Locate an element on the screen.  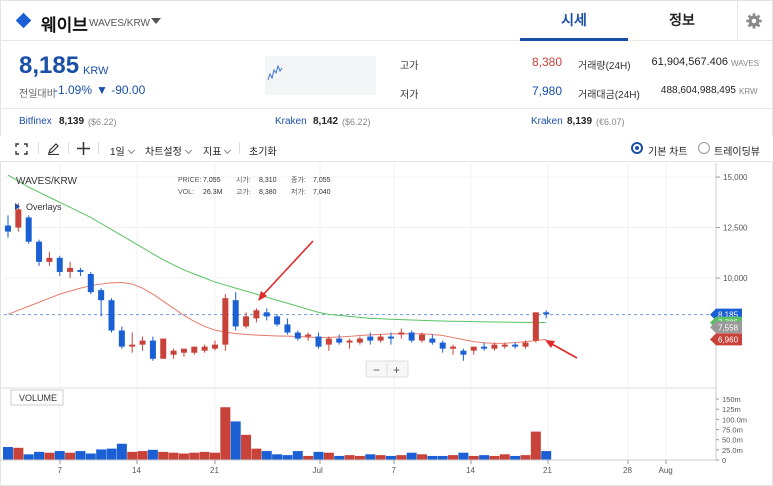
indicator-menu: 지표 is located at coordinates (217, 150).